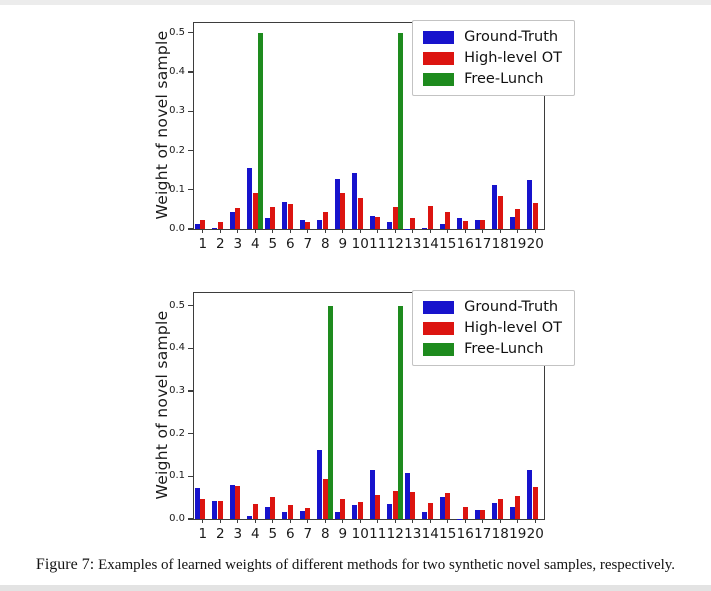 The height and width of the screenshot is (591, 711). What do you see at coordinates (442, 226) in the screenshot?
I see `bar-ground-truth-cat15` at bounding box center [442, 226].